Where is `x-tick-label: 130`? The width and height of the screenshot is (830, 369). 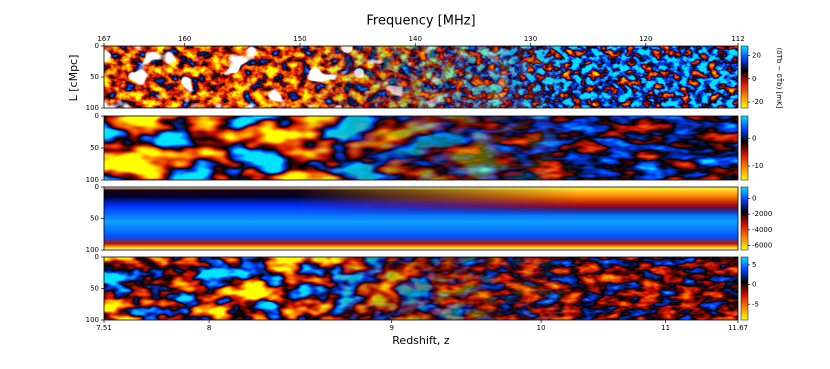
x-tick-label: 130 is located at coordinates (530, 39).